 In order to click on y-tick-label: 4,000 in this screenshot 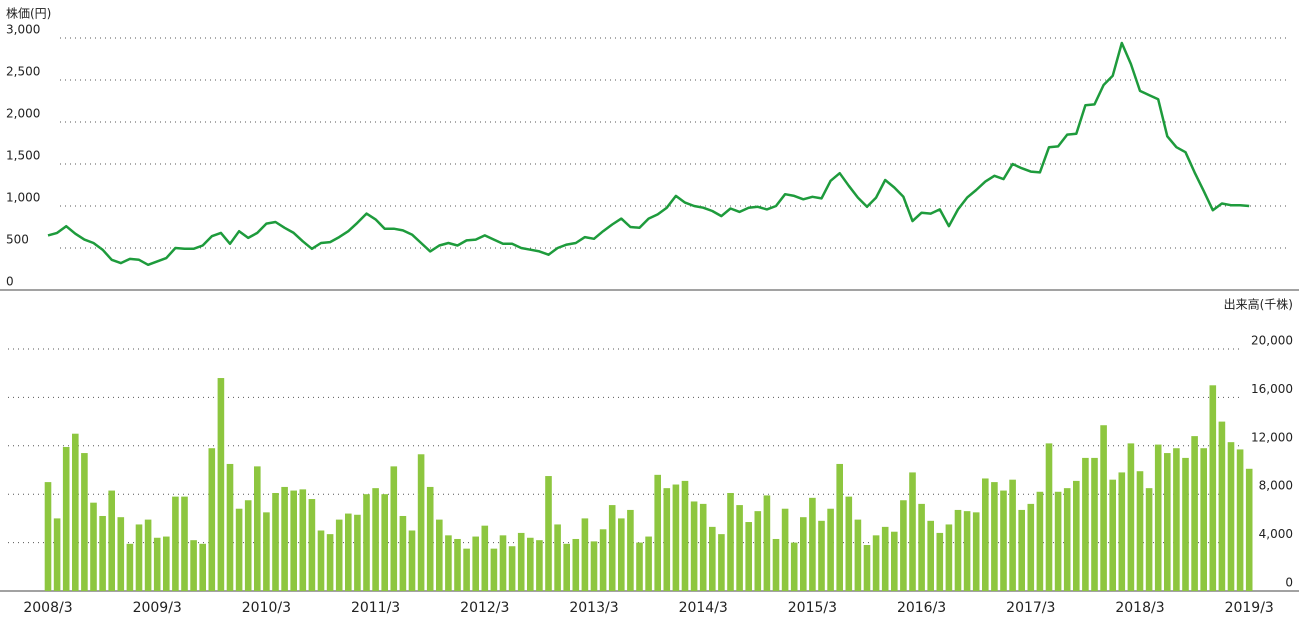, I will do `click(1276, 534)`.